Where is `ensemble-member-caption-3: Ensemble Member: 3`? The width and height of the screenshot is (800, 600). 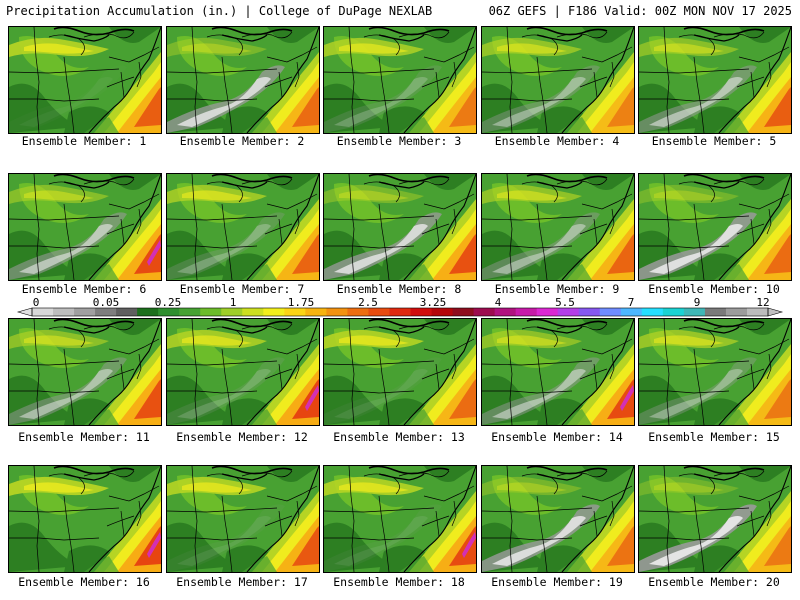
ensemble-member-caption-3: Ensemble Member: 3 is located at coordinates (399, 141).